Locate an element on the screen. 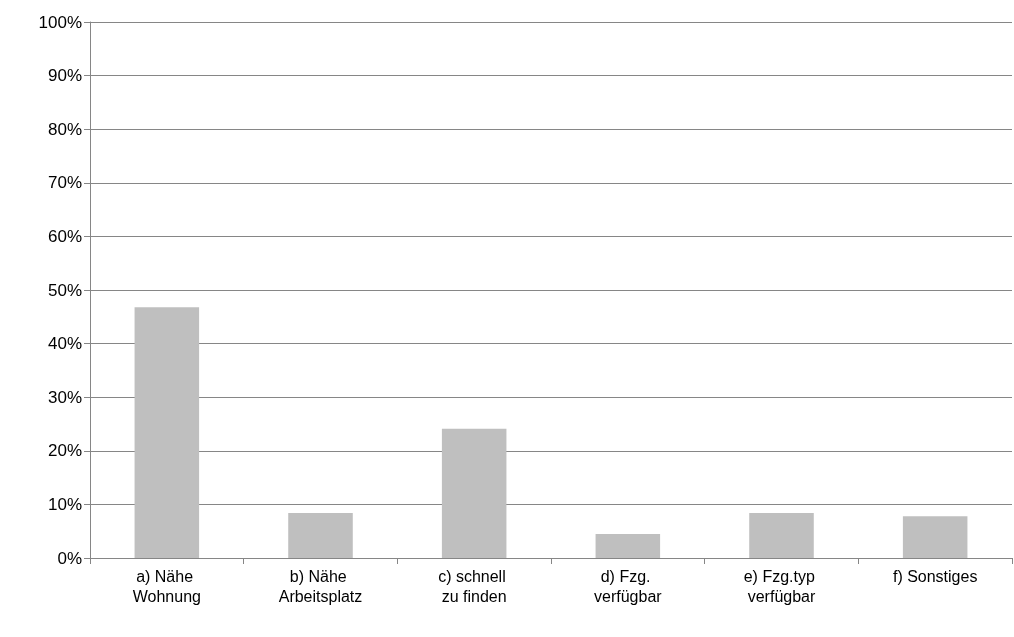  y-tick-label: 40% is located at coordinates (64, 344).